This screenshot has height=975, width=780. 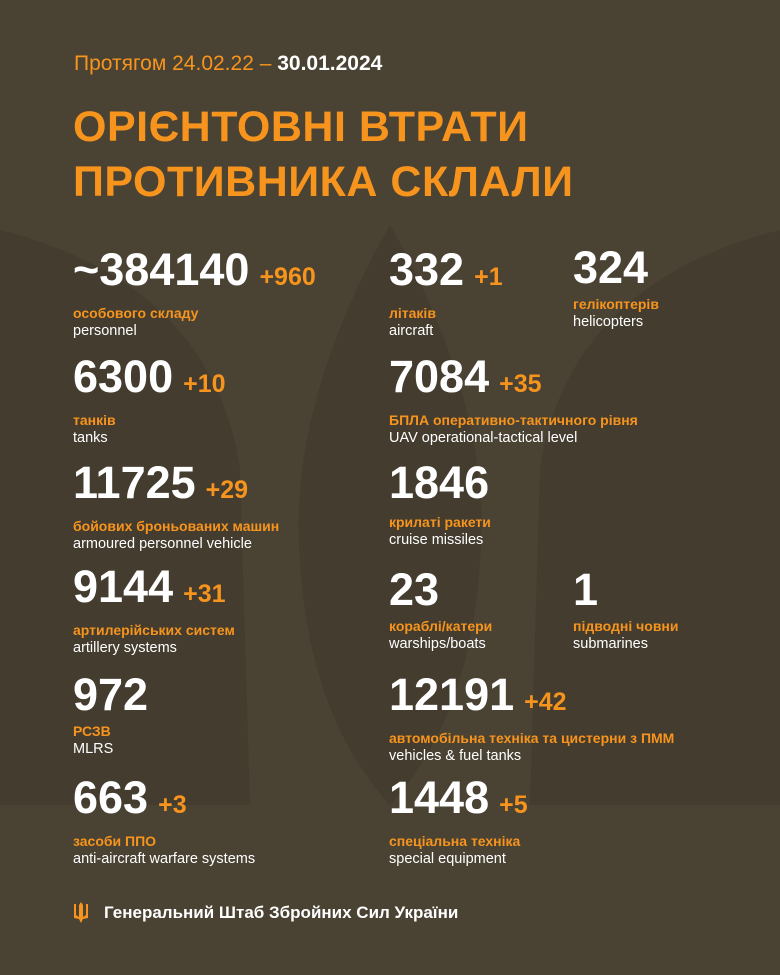 I want to click on stat-cruise-missiles: 1846 крилаті ракети cruise missiles, so click(x=440, y=502).